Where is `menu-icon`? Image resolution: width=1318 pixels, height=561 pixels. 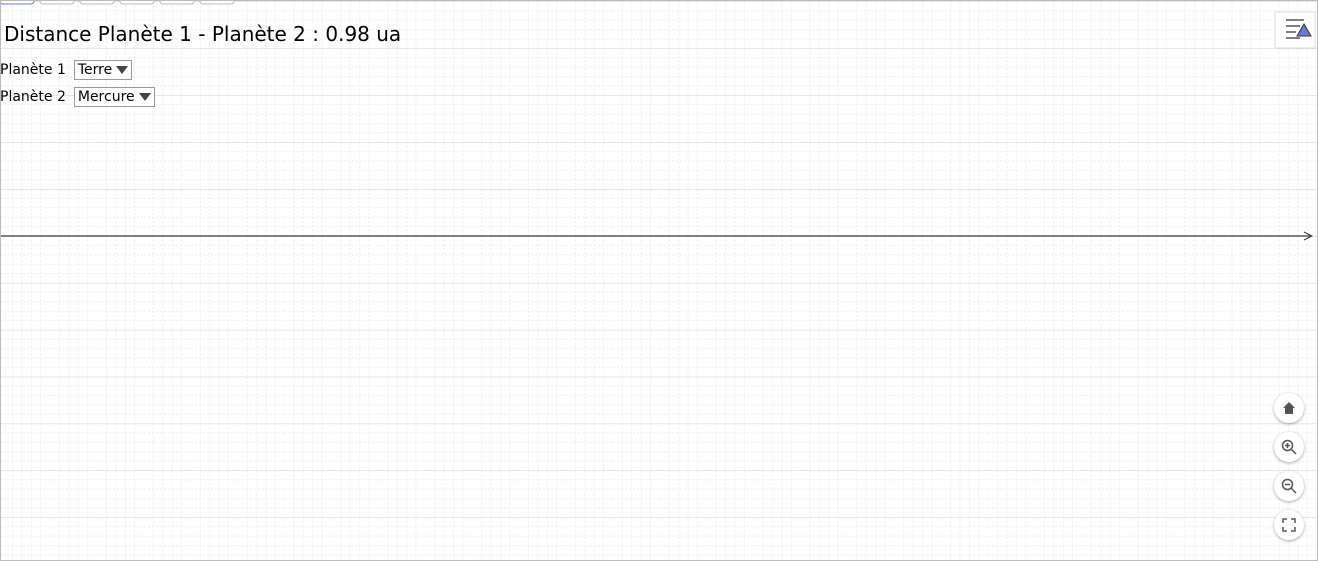 menu-icon is located at coordinates (1295, 29).